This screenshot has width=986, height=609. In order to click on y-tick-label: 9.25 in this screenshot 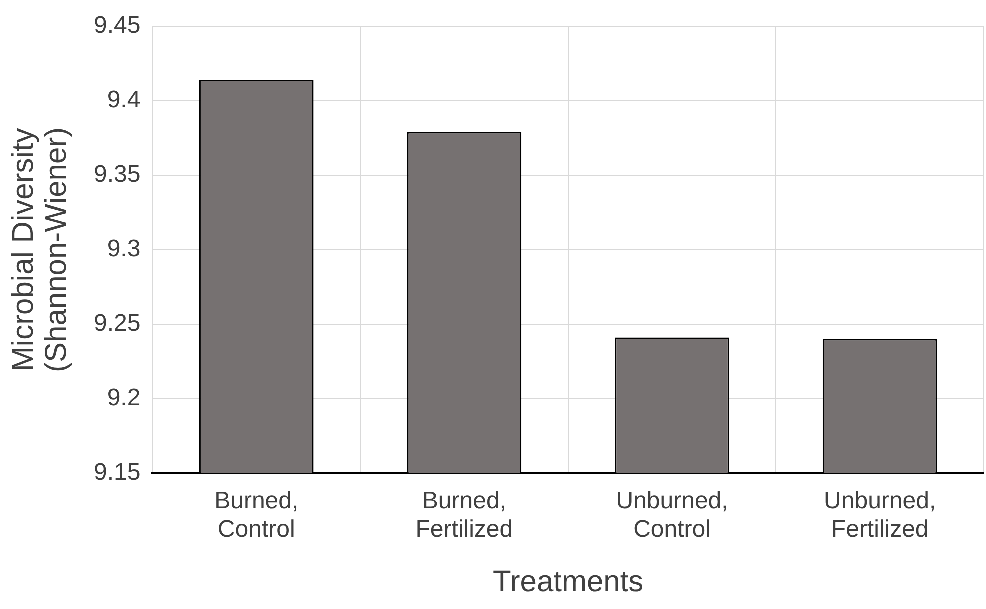, I will do `click(117, 324)`.